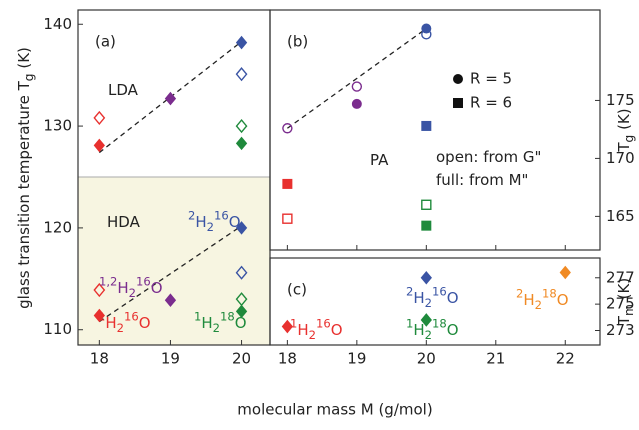  Describe the element at coordinates (105, 42) in the screenshot. I see `panel-label: (a)` at that location.